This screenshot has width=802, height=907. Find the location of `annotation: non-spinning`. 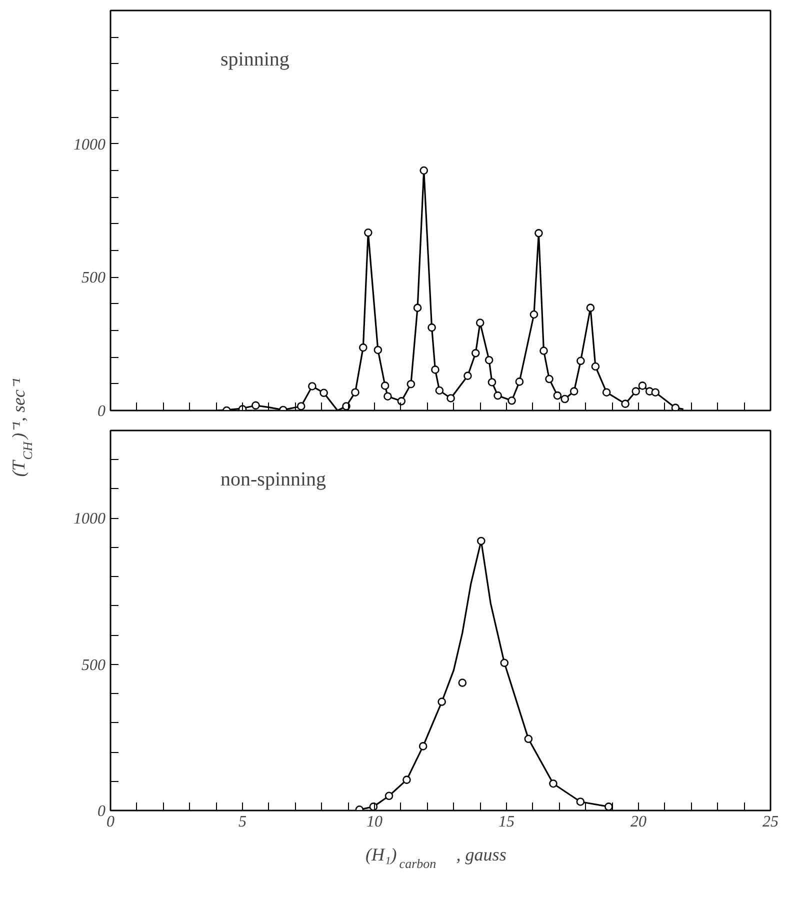

annotation: non-spinning is located at coordinates (273, 479).